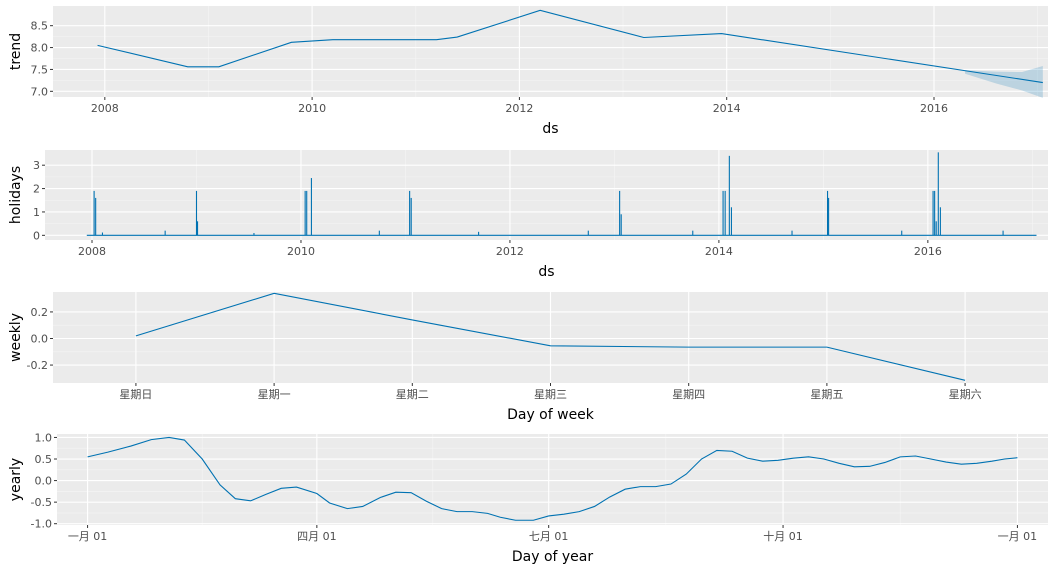 Image resolution: width=1057 pixels, height=570 pixels. I want to click on y-tick-label: 0.5, so click(44, 459).